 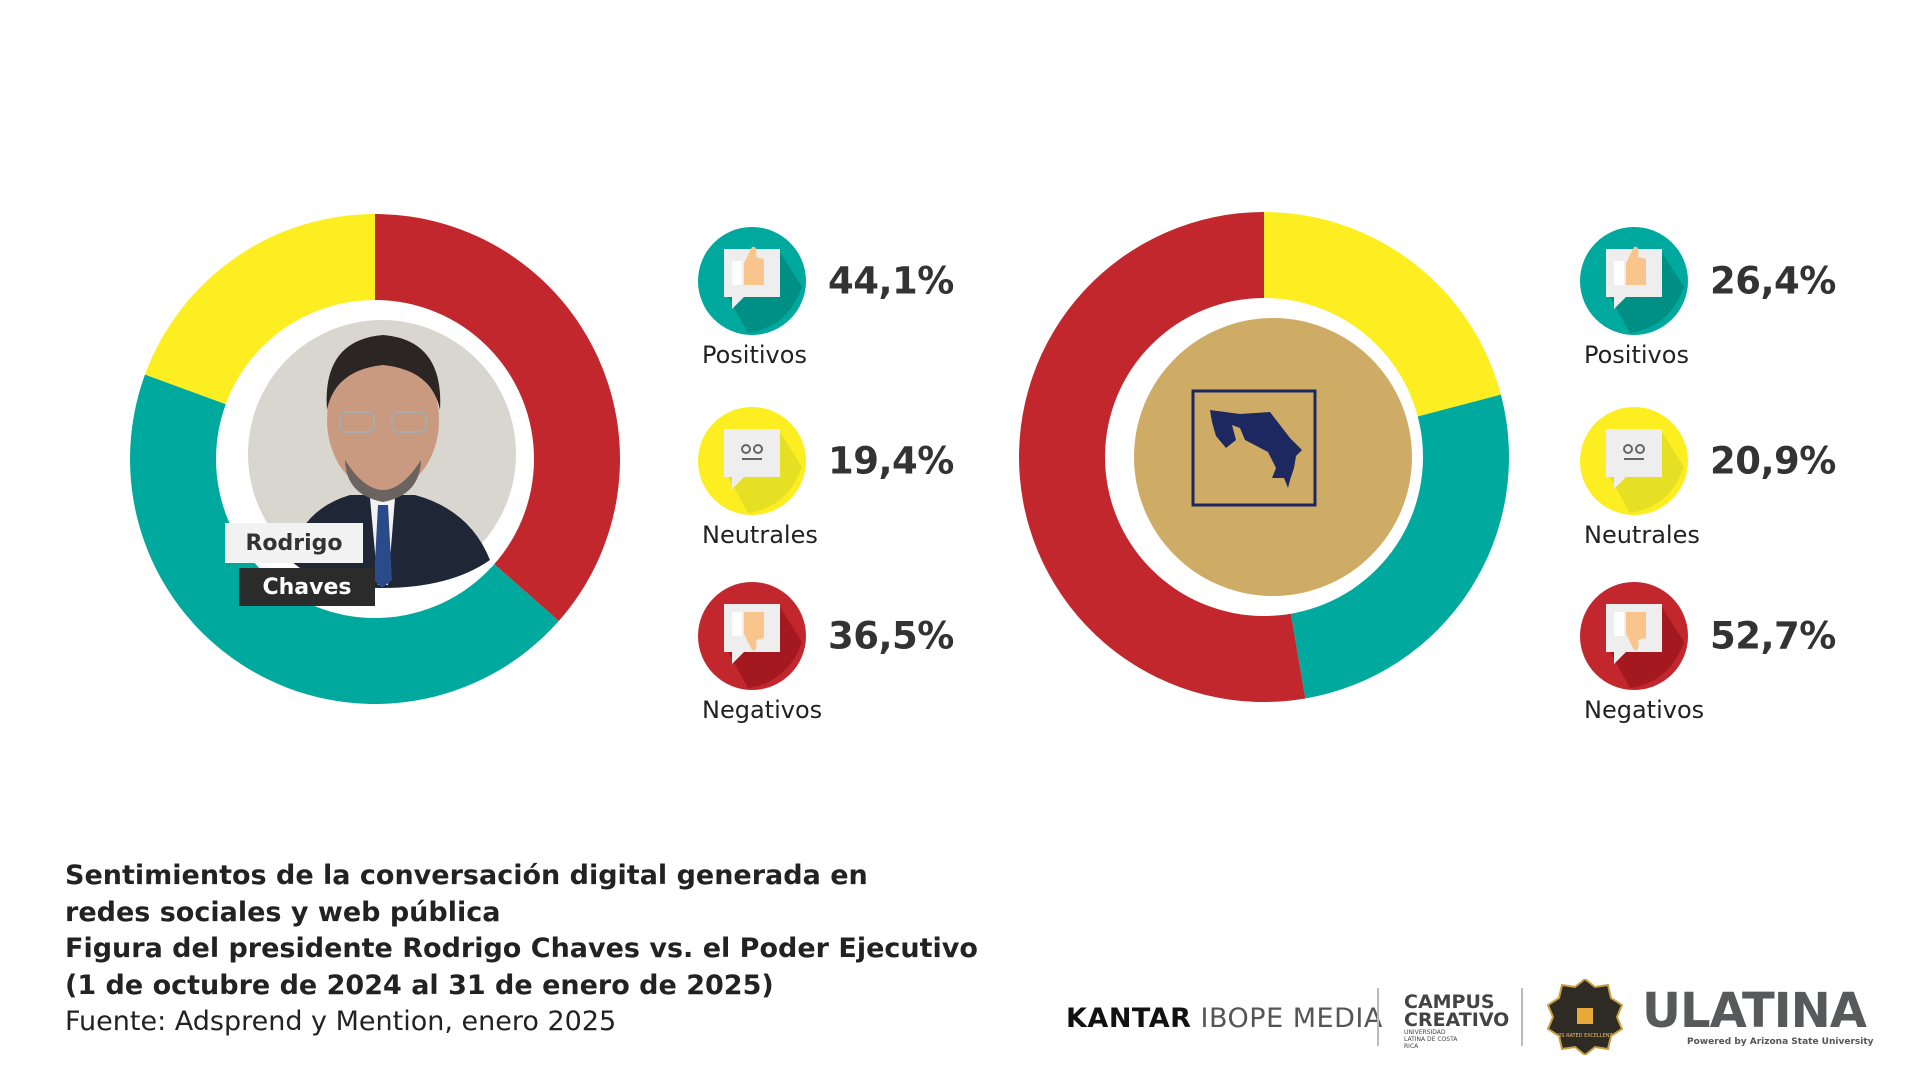 I want to click on president-photo, so click(x=382, y=454).